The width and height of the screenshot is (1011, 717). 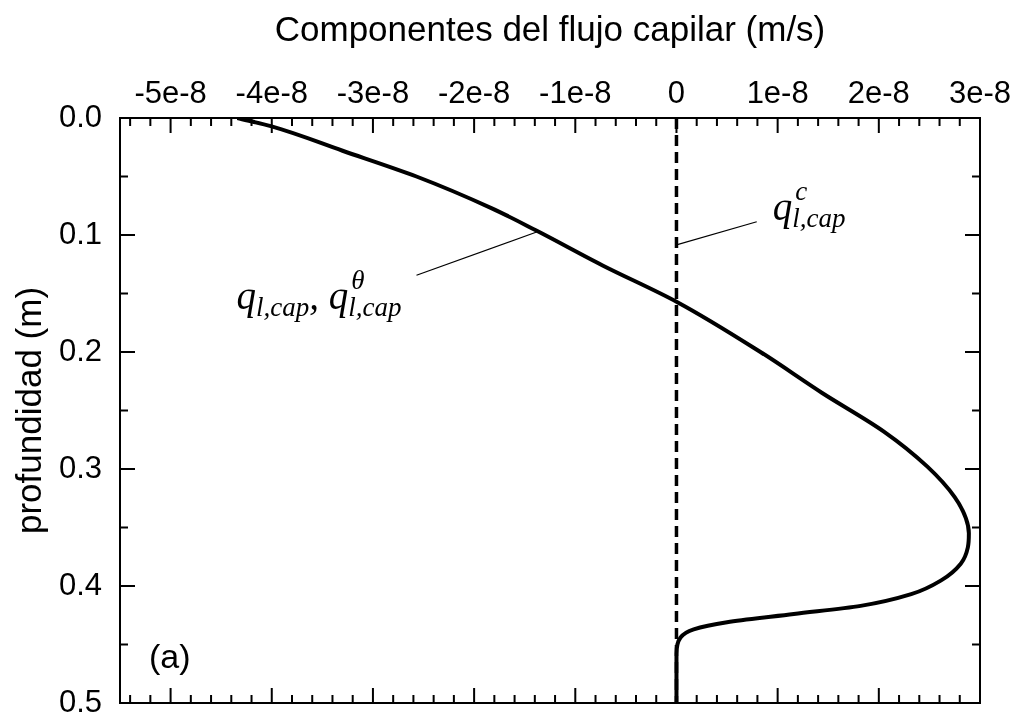 What do you see at coordinates (80, 116) in the screenshot?
I see `y-tick-label: 0.0` at bounding box center [80, 116].